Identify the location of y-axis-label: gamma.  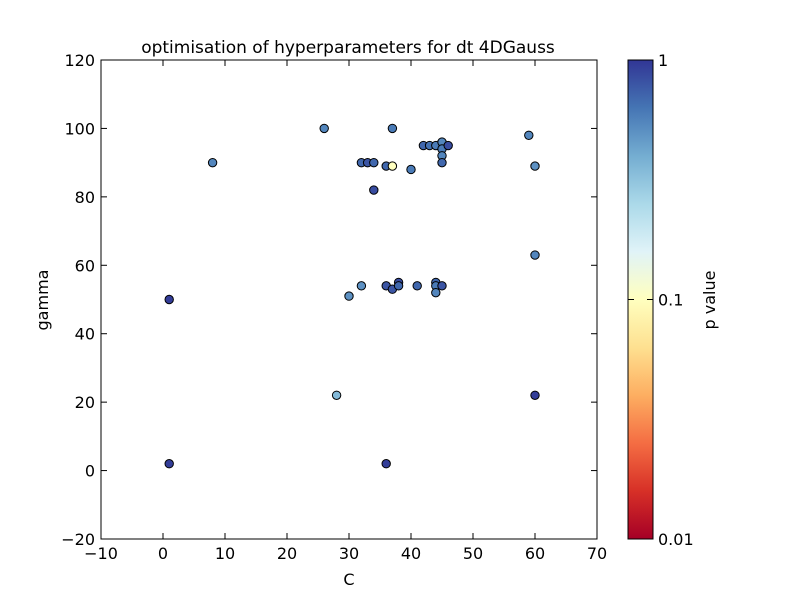
(42, 300).